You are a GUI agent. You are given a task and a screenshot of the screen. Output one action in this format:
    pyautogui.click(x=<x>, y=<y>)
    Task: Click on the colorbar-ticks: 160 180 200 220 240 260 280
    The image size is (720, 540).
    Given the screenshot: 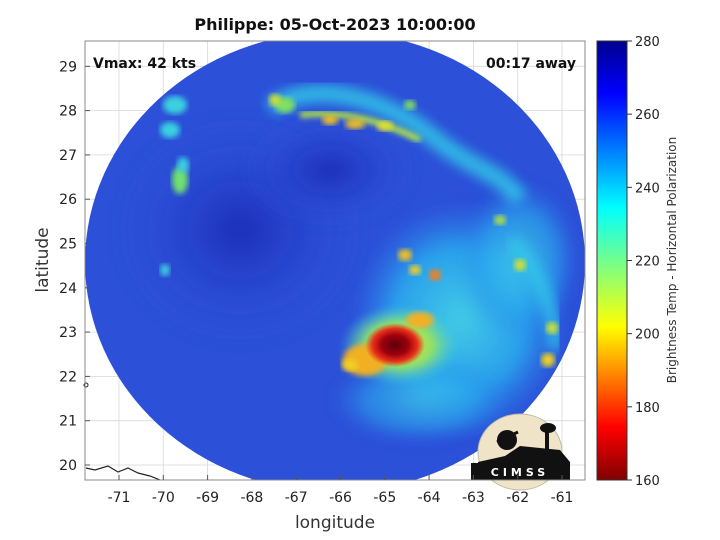 What is the action you would take?
    pyautogui.click(x=643, y=262)
    